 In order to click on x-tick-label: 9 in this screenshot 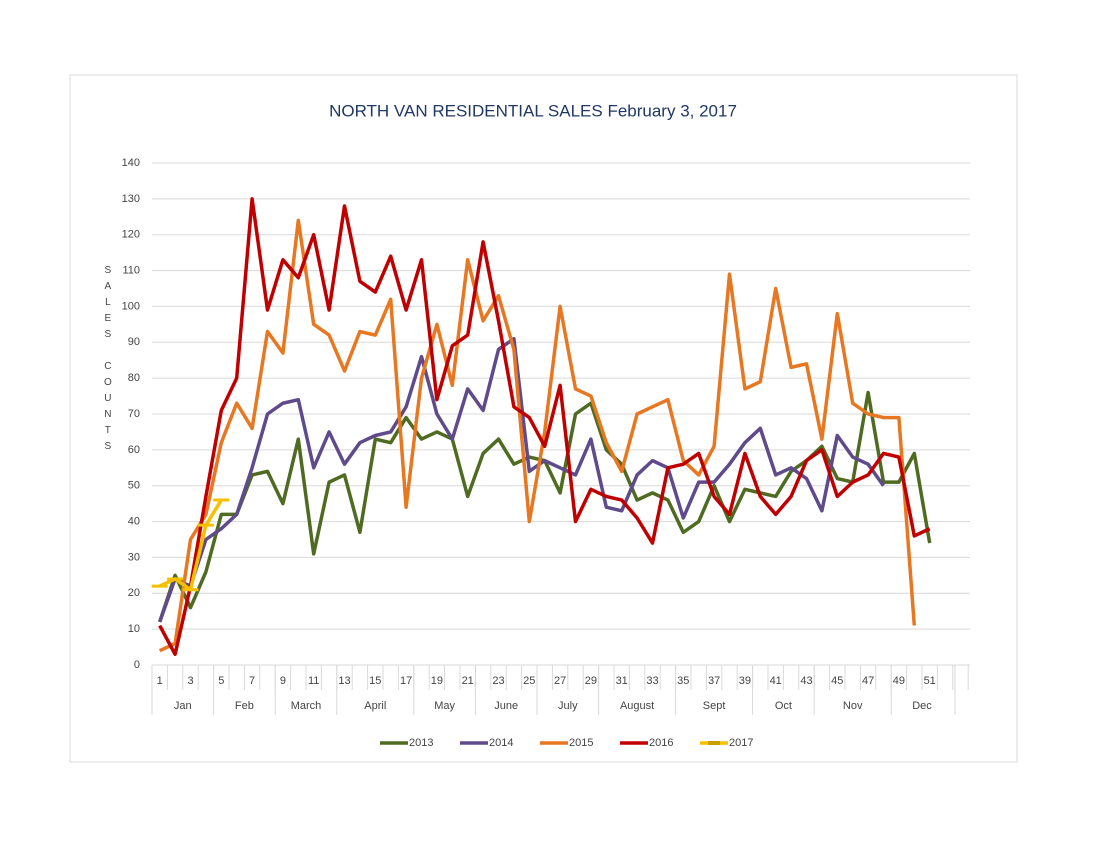, I will do `click(283, 681)`.